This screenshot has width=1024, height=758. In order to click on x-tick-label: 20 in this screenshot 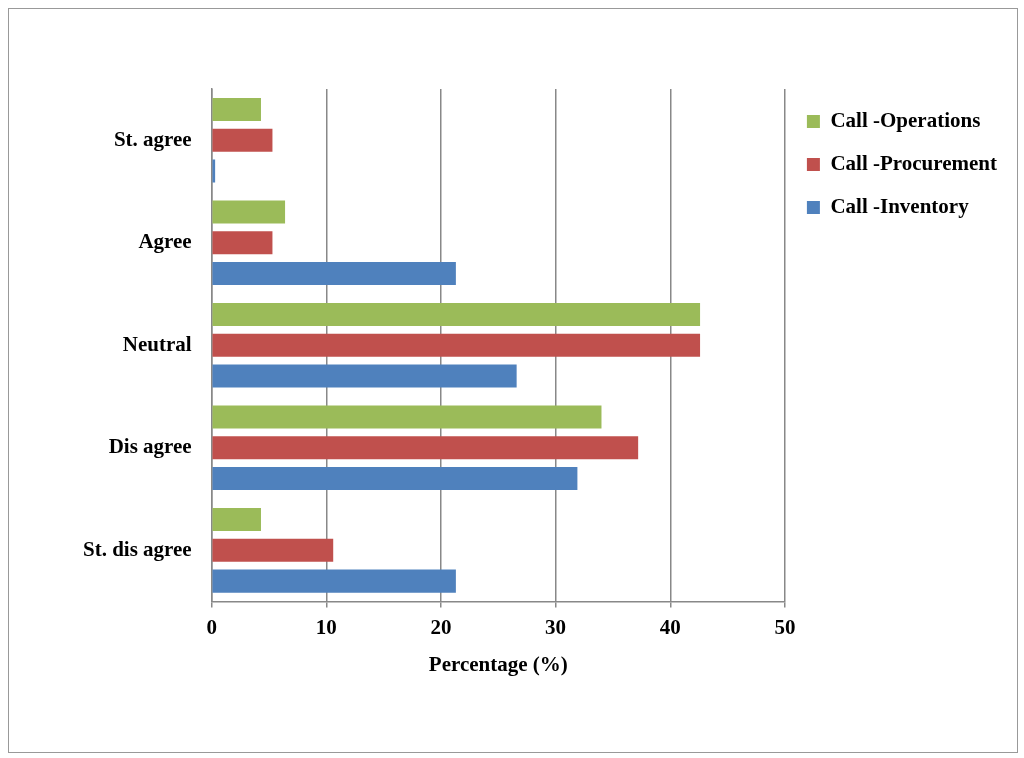, I will do `click(441, 626)`.